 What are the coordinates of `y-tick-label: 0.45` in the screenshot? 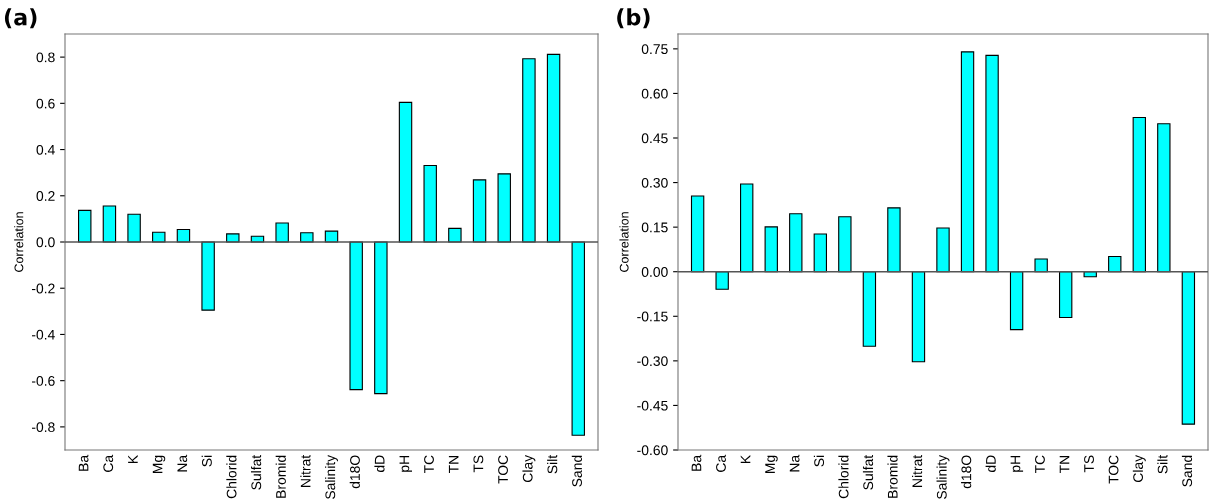 It's located at (654, 138).